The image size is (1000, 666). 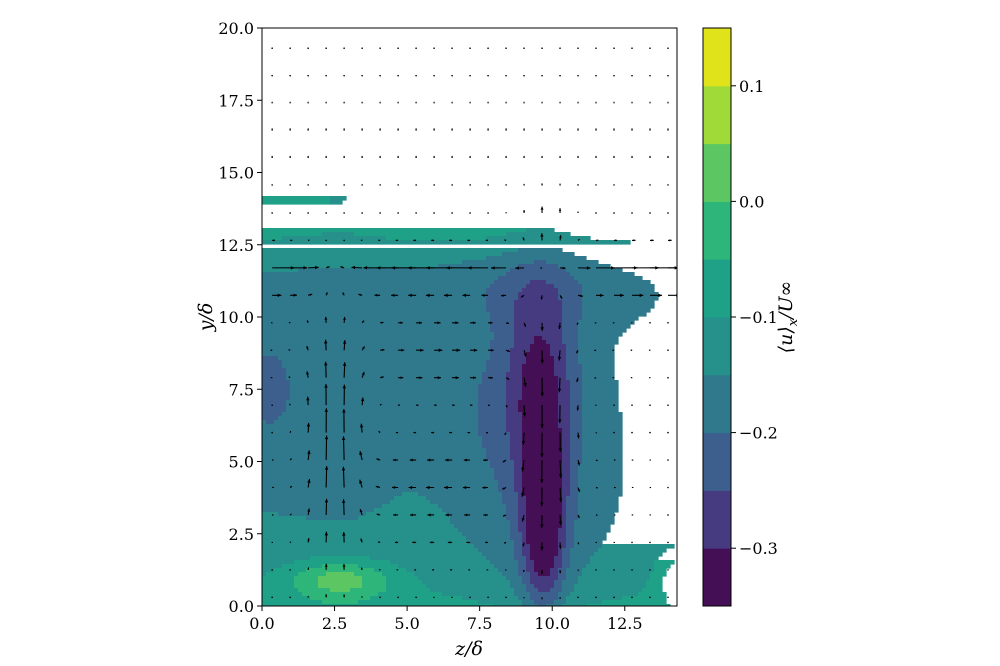 What do you see at coordinates (786, 339) in the screenshot?
I see `colorbar-label-main: ⟨u⟩` at bounding box center [786, 339].